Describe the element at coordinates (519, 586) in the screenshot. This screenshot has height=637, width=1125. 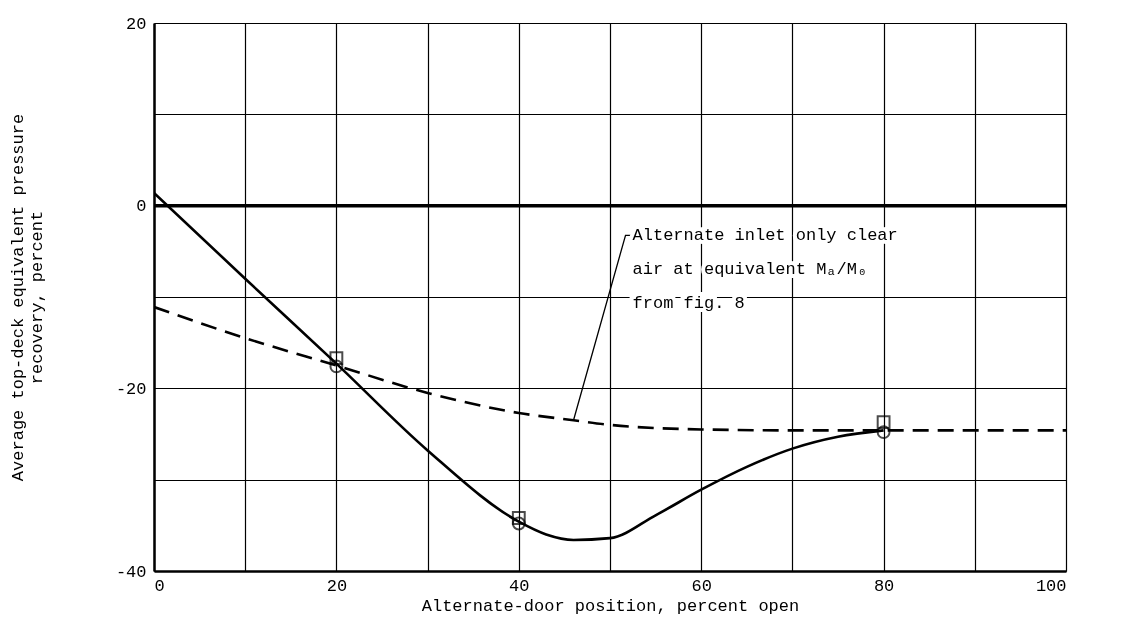
I see `x-tick-label: 40` at that location.